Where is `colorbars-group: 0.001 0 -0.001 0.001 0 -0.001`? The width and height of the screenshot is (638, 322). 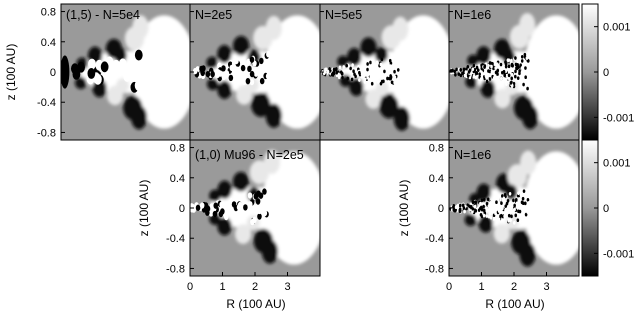
colorbars-group: 0.001 0 -0.001 0.001 0 -0.001 is located at coordinates (607, 140).